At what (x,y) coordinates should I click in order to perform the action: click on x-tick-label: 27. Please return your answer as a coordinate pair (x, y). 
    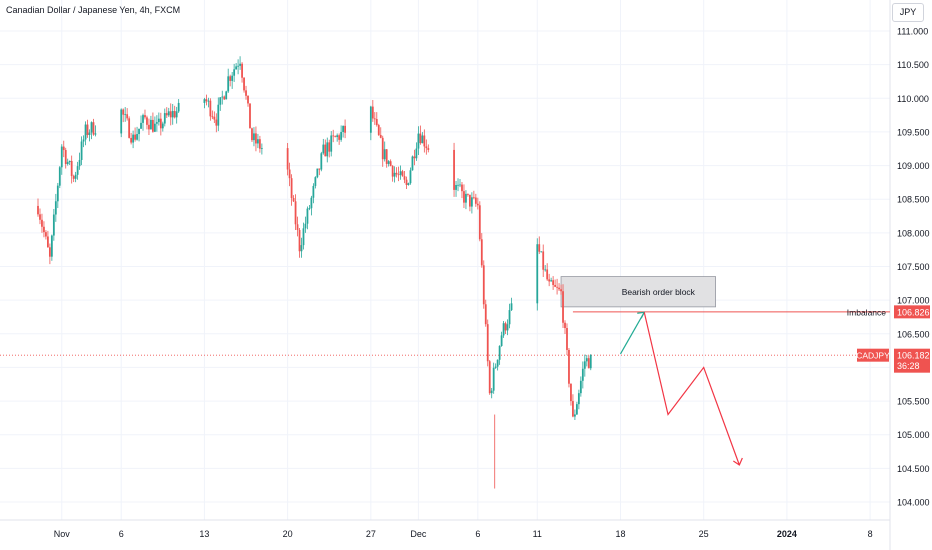
    Looking at the image, I should click on (371, 534).